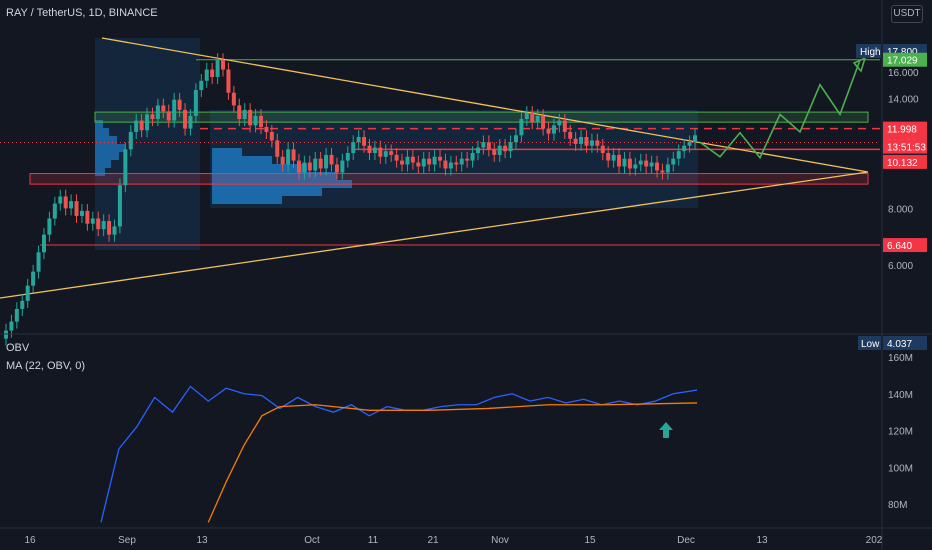 The height and width of the screenshot is (550, 932). What do you see at coordinates (373, 540) in the screenshot?
I see `time-tick-label: 11` at bounding box center [373, 540].